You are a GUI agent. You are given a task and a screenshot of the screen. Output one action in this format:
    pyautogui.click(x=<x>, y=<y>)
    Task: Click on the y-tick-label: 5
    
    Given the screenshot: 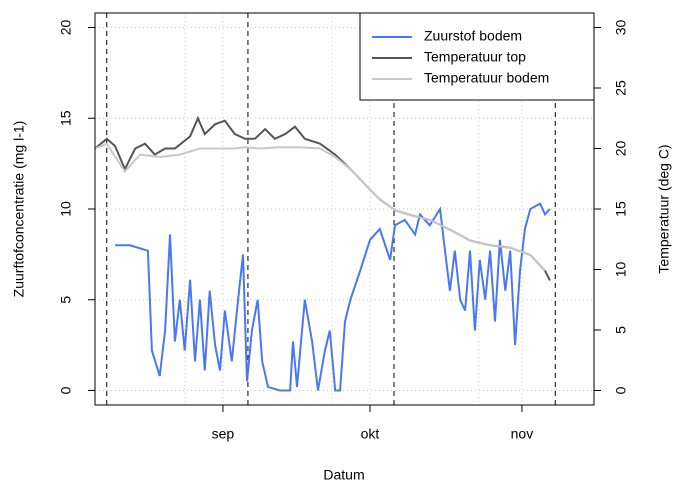 What is the action you would take?
    pyautogui.click(x=66, y=300)
    